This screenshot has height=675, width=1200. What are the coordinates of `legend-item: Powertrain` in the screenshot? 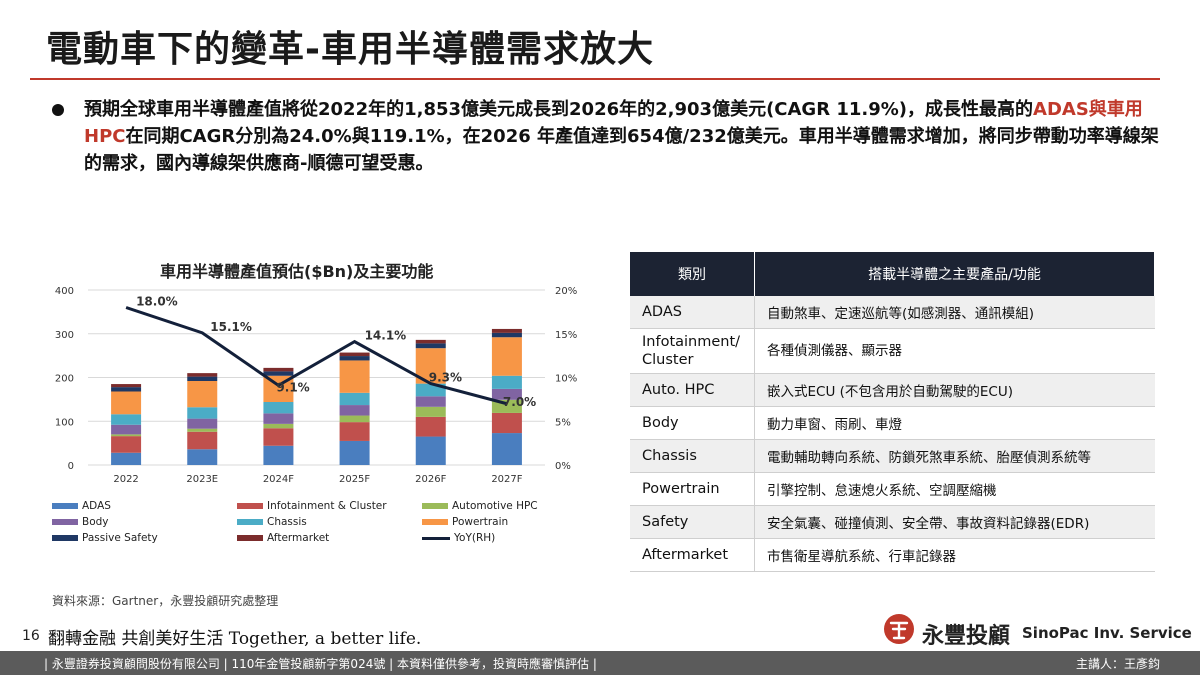 It's located at (465, 522).